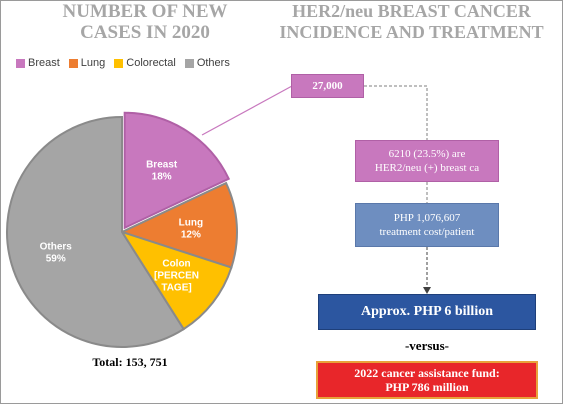  I want to click on treatment-cost-box: PHP 1,076,607 treatment cost/patient, so click(427, 225).